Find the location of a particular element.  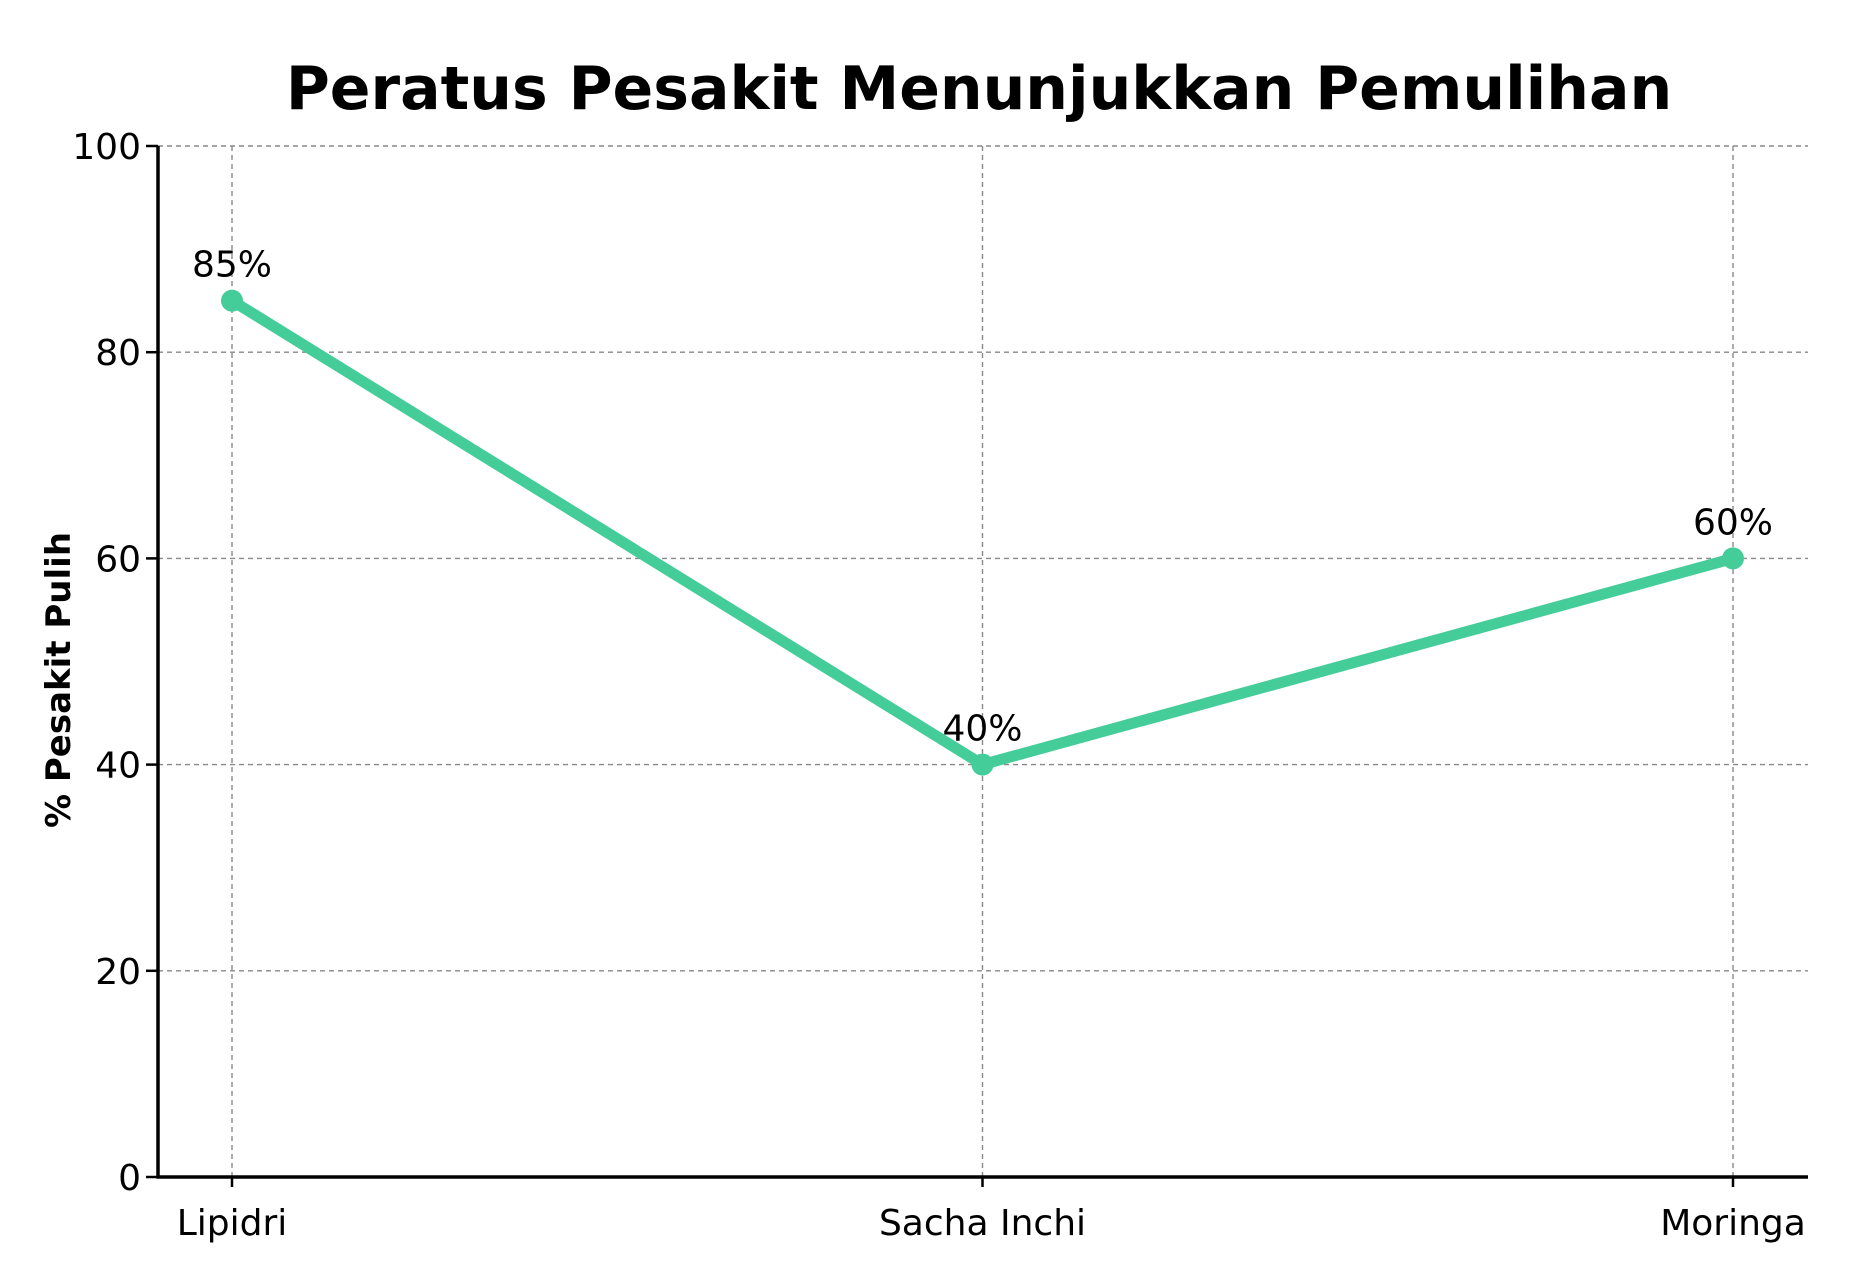

y-tick-label: 20 is located at coordinates (118, 972).